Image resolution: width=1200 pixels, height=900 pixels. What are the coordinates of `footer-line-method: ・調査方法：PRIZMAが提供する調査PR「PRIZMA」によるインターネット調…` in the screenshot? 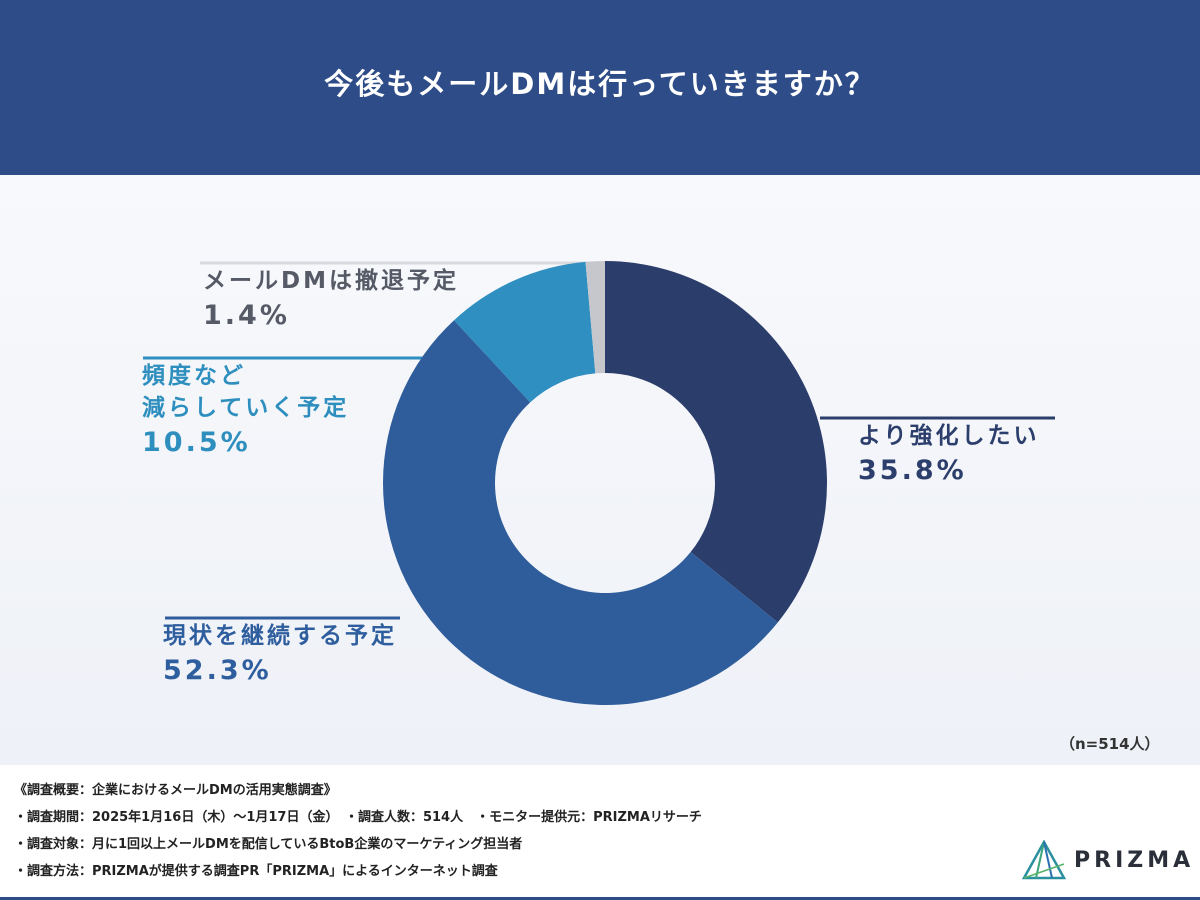 It's located at (256, 871).